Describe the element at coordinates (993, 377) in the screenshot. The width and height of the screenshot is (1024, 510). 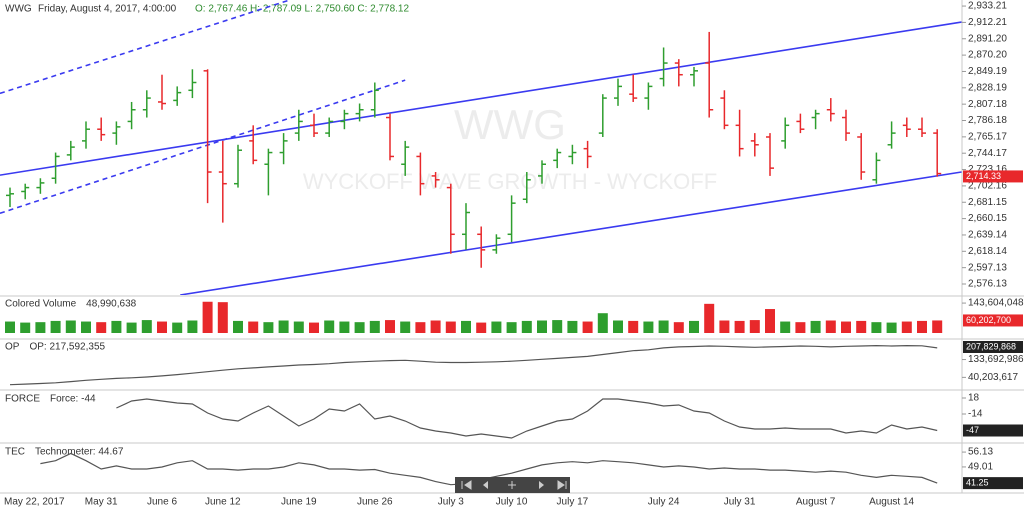
I see `y-tick-label: 40,203,617` at that location.